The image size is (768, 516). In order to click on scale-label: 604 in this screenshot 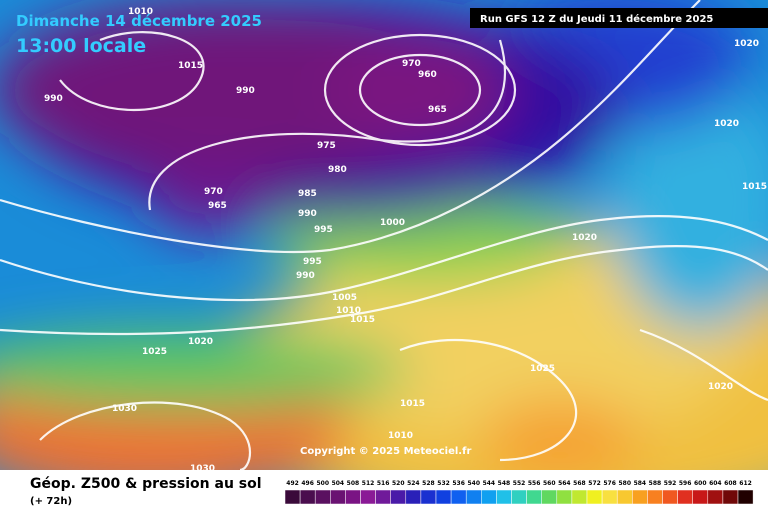, I will do `click(715, 483)`.